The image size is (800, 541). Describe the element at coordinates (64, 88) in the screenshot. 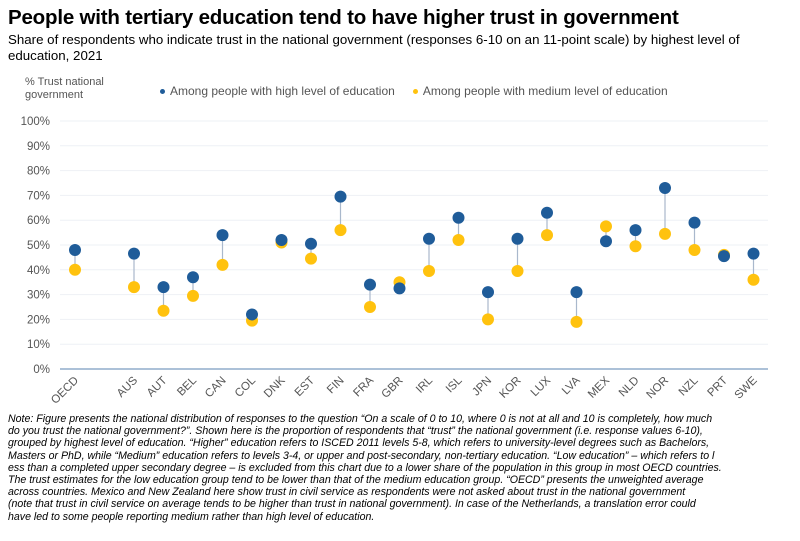

I see `y-axis-label: % Trust national government` at that location.